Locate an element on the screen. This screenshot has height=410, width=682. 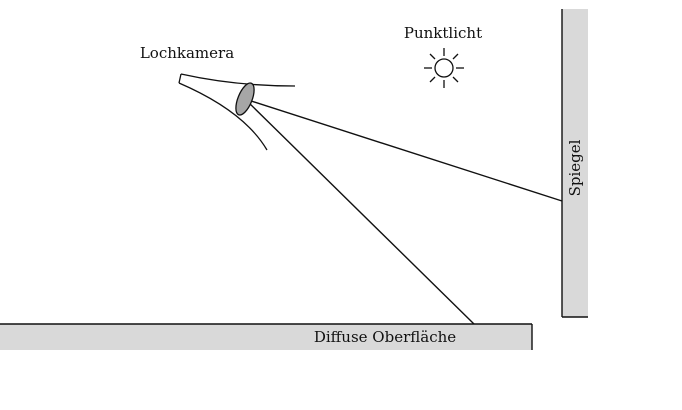
light-label: Punktlicht is located at coordinates (443, 33).